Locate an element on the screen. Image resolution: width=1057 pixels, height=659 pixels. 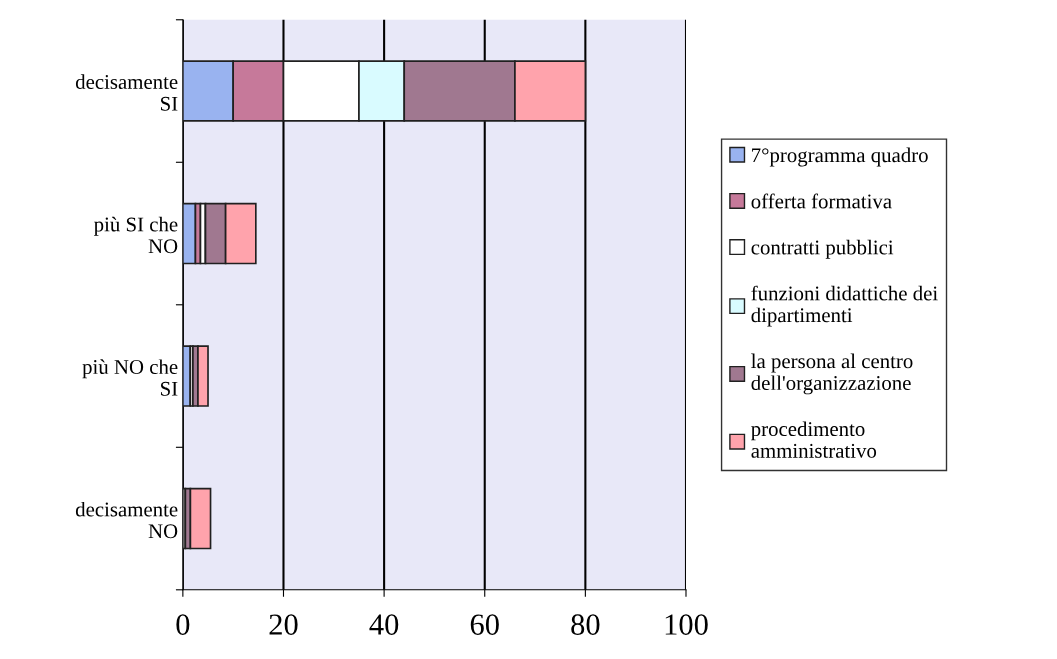
legend-label: offerta formativa is located at coordinates (821, 201).